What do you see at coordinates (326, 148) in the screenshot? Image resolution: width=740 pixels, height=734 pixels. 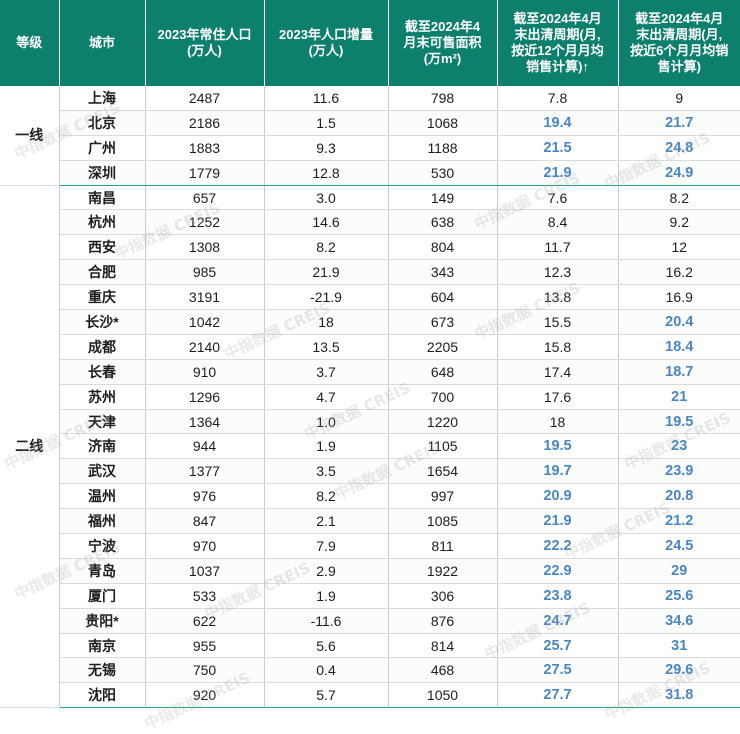 I see `pop-increase-cell: 9.3` at bounding box center [326, 148].